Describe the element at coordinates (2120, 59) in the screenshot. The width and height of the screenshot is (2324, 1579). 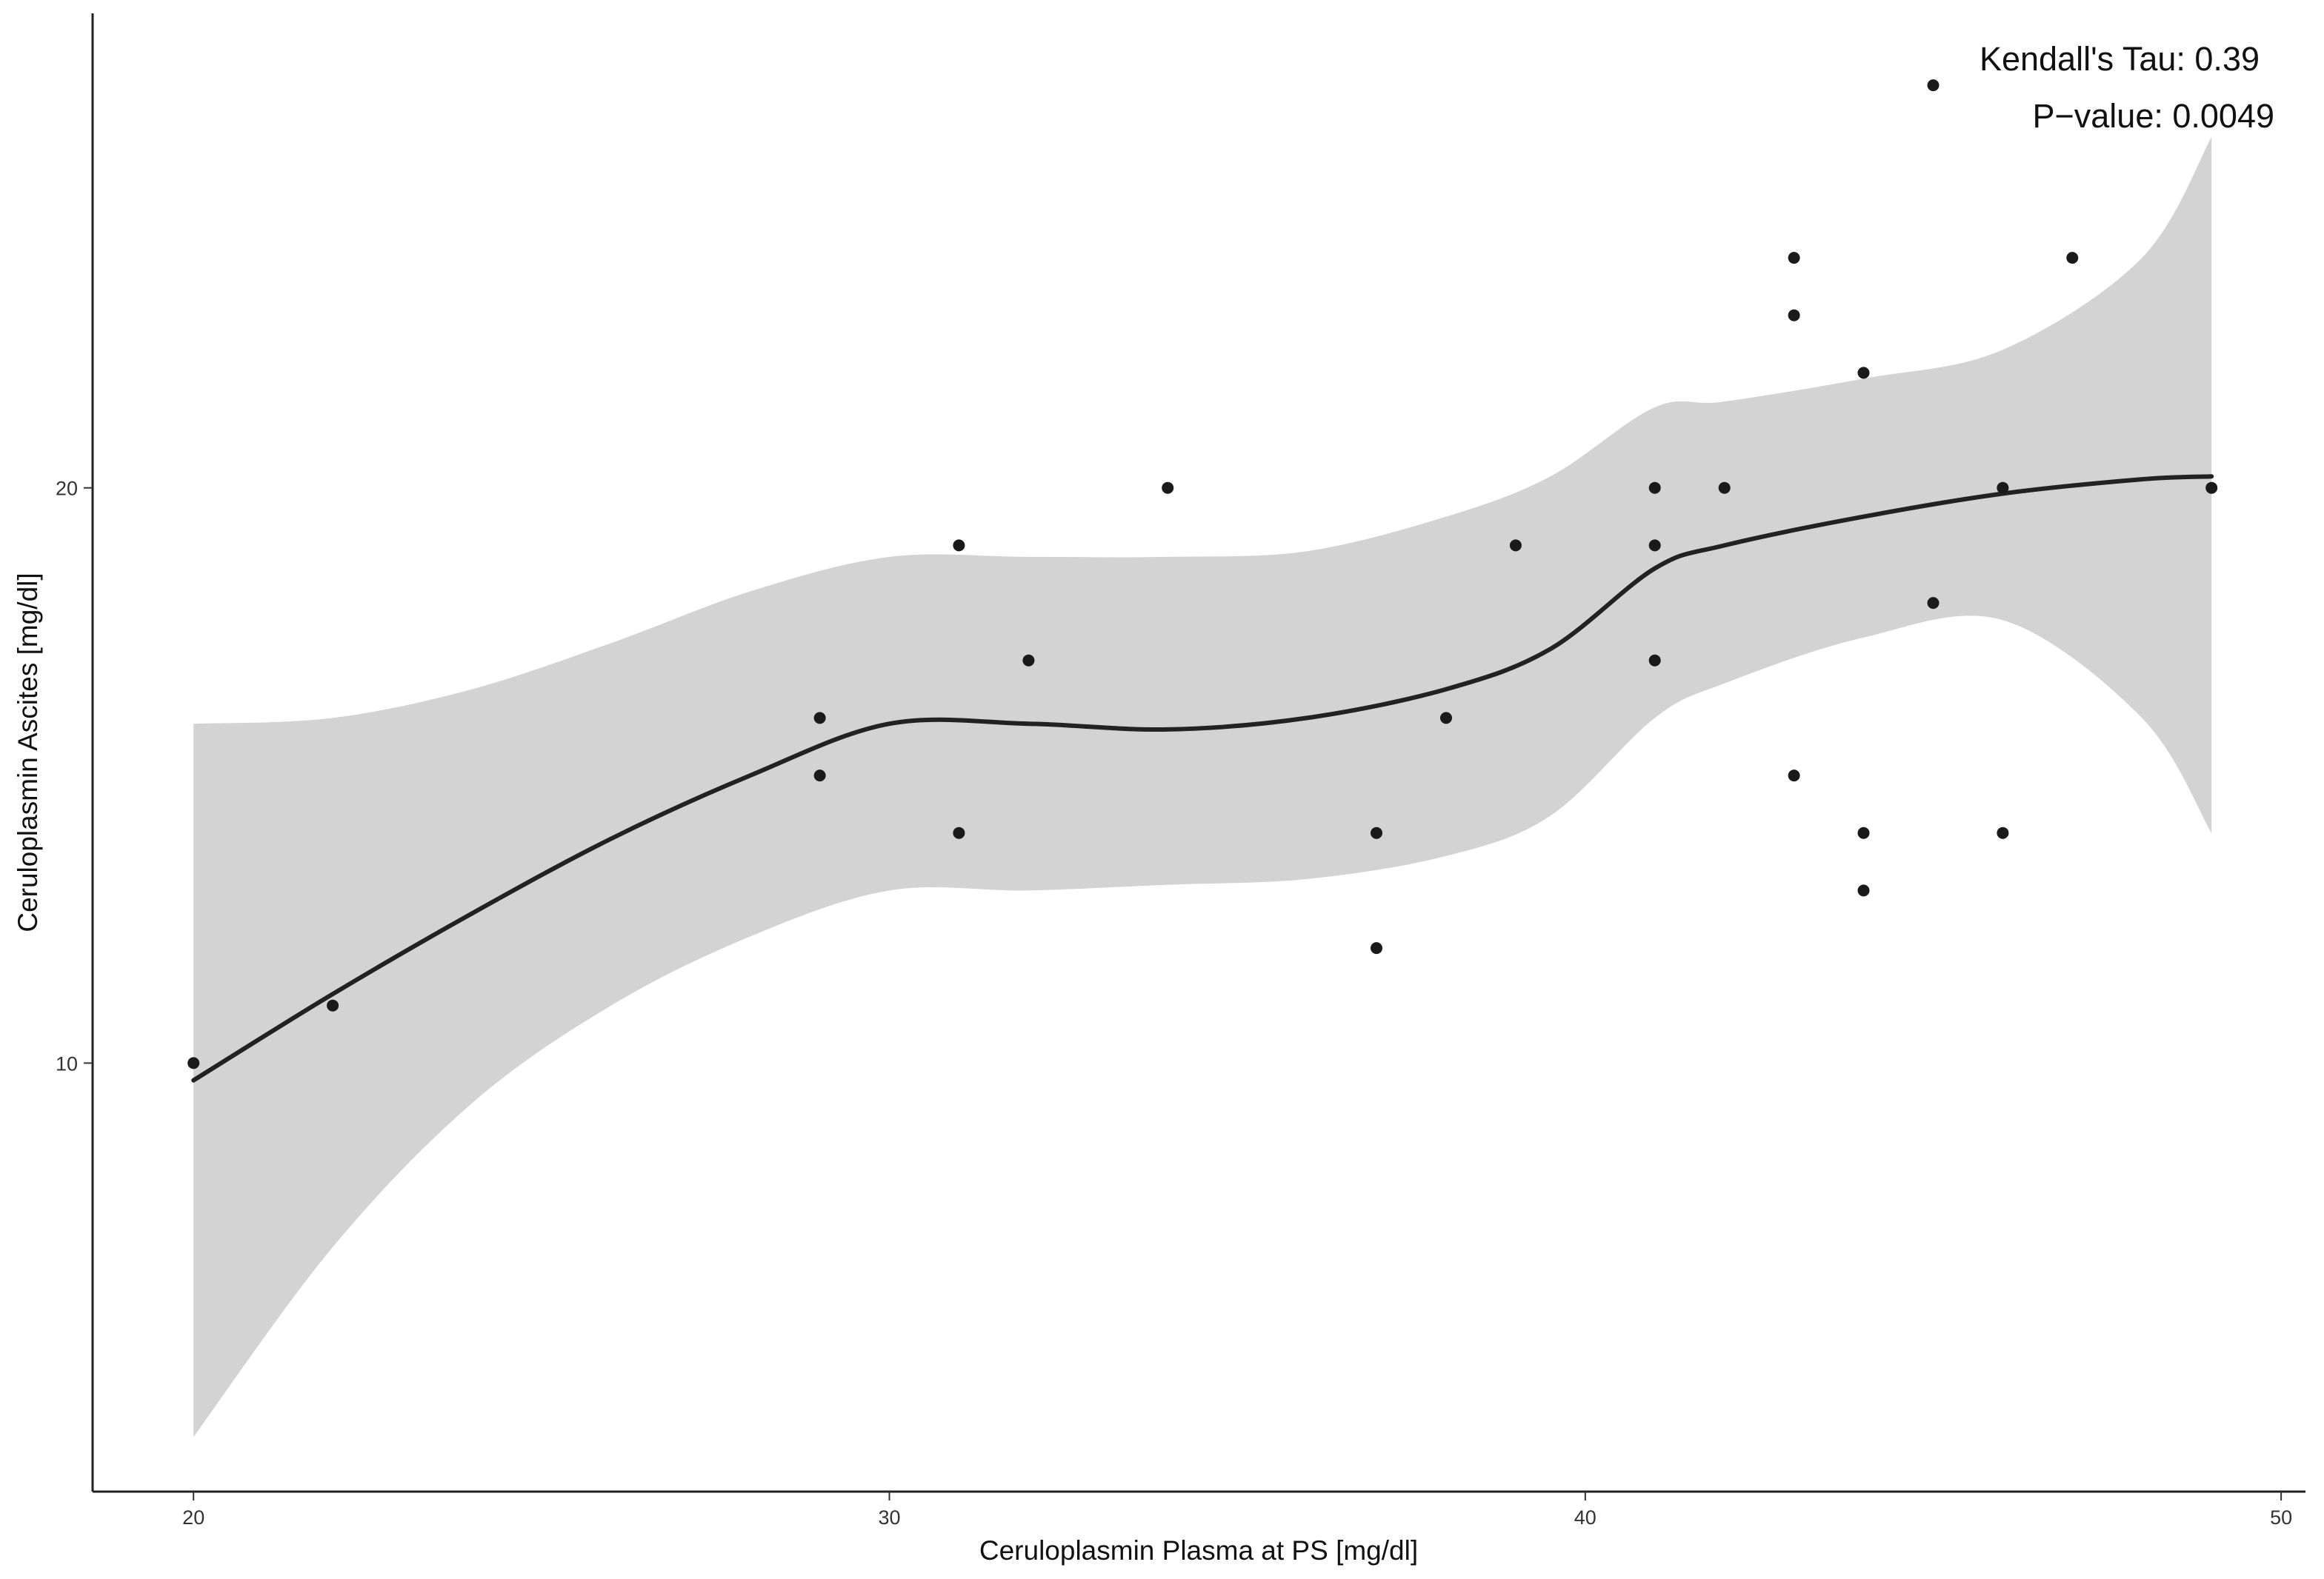
I see `kendall-tau-annotation: Kendall's Tau: 0.39` at that location.